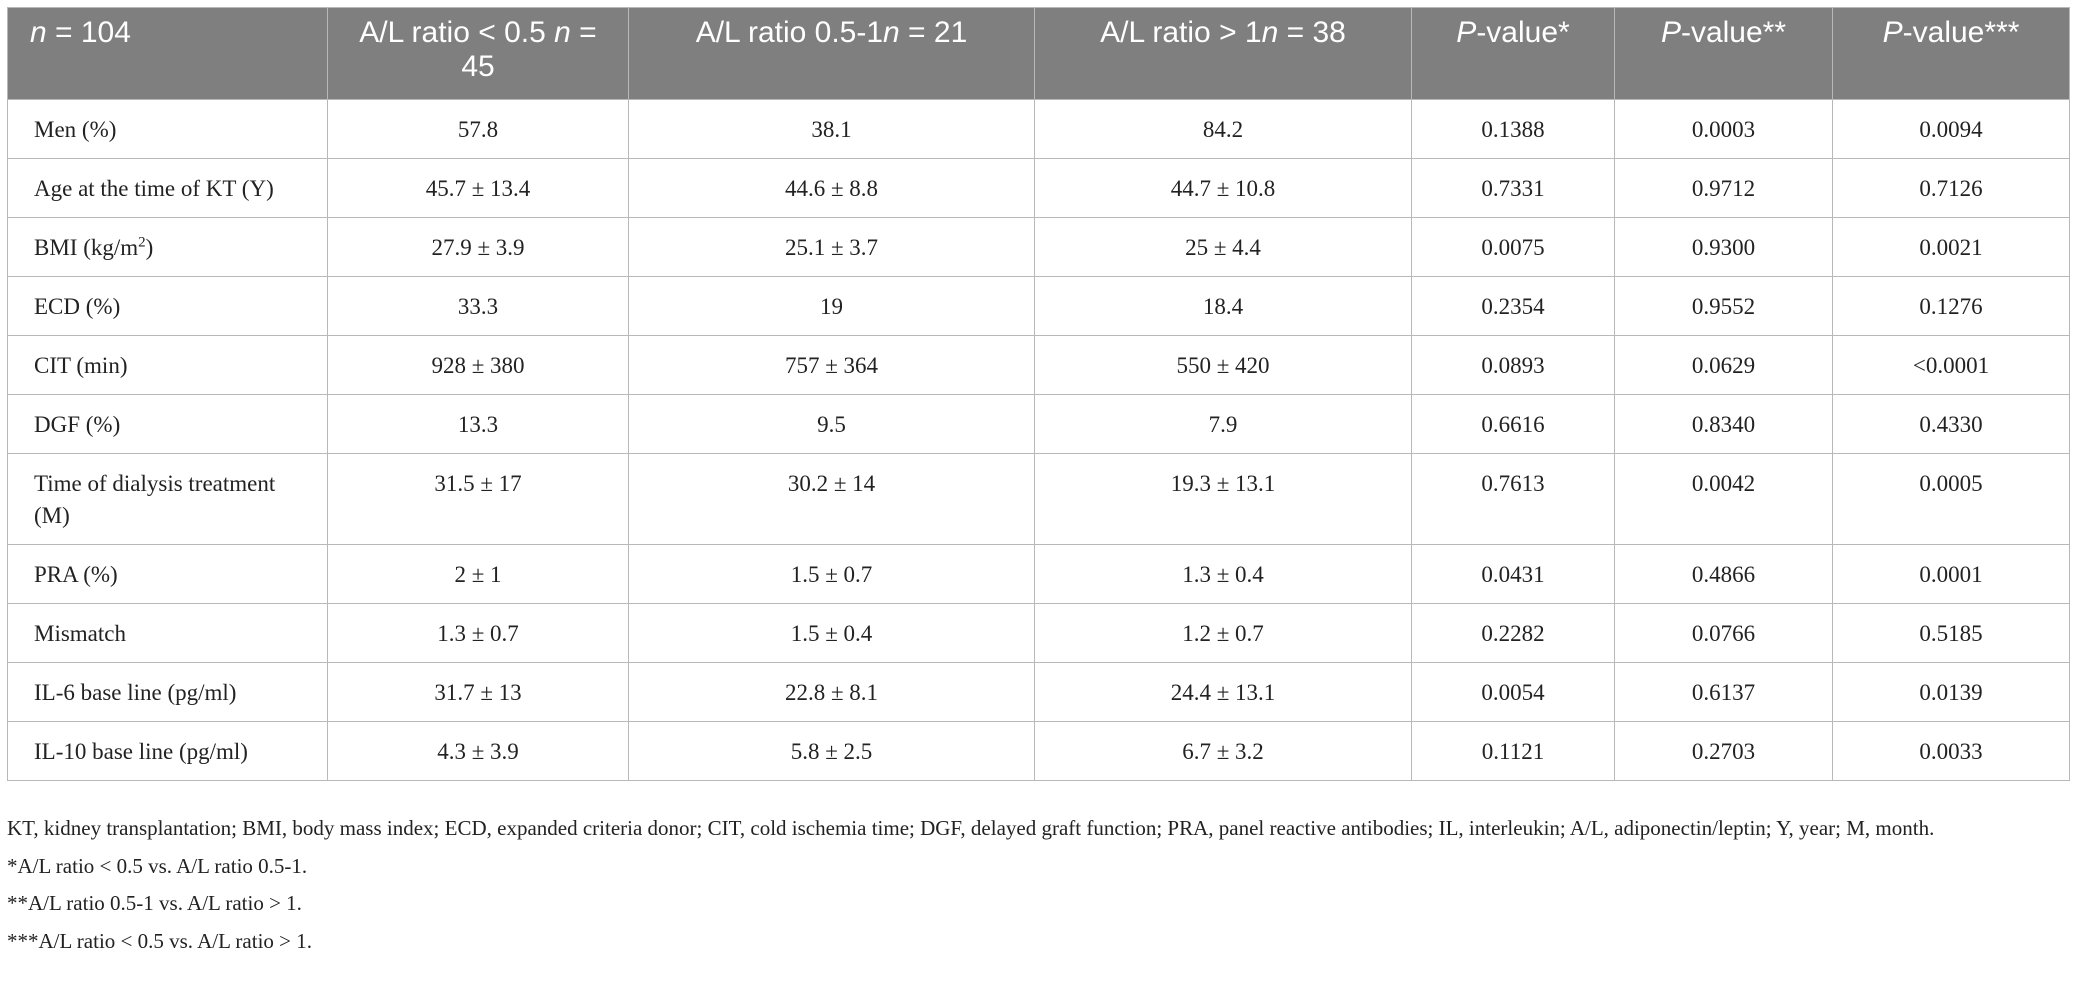 This screenshot has width=2076, height=991. What do you see at coordinates (1723, 751) in the screenshot?
I see `table-cell: 0.2703` at bounding box center [1723, 751].